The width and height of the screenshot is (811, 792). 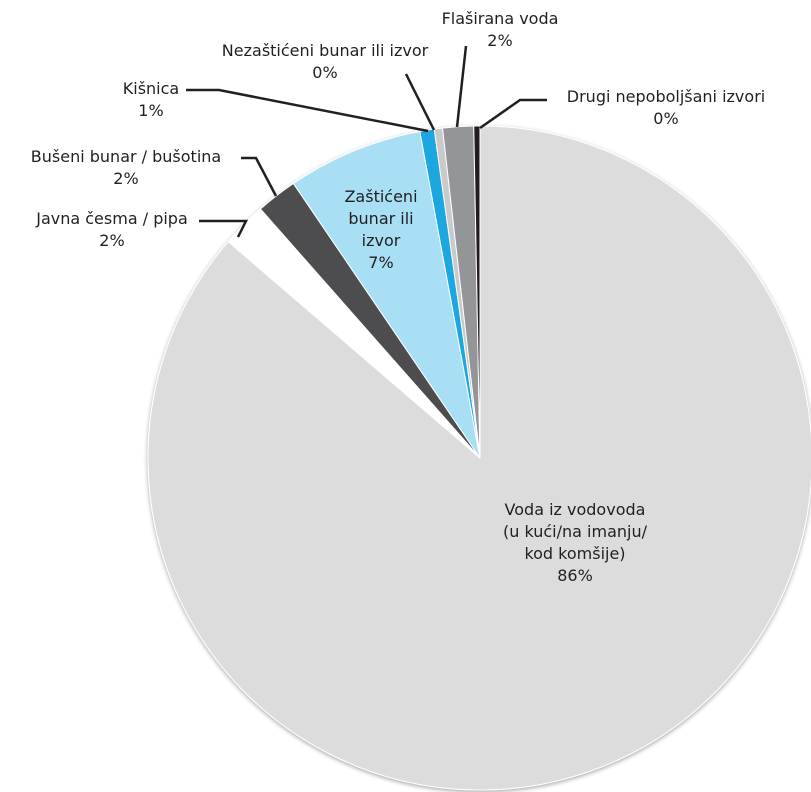 I want to click on slice-label-1: Javna česma / pipa 2%, so click(x=111, y=229).